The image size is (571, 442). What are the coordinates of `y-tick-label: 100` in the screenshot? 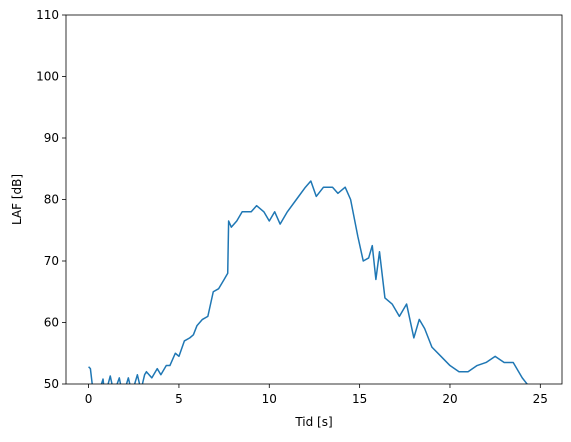 It's located at (47, 77).